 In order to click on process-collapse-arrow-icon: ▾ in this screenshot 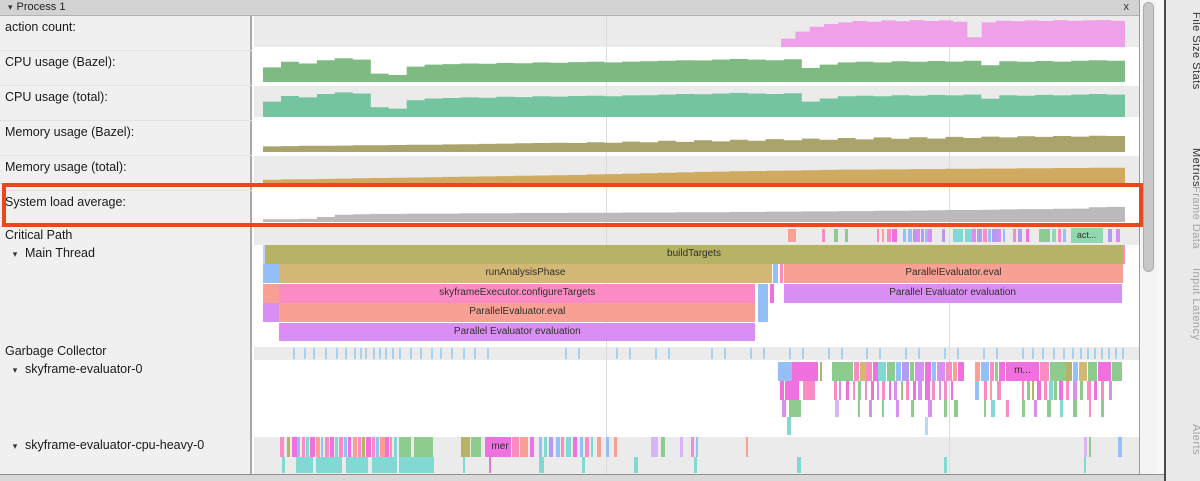, I will do `click(10, 7)`.